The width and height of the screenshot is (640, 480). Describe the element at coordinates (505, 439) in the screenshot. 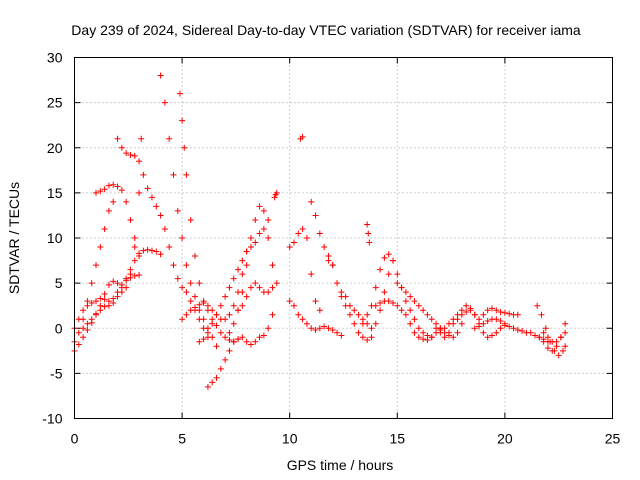

I see `x-tick-label: 20` at that location.